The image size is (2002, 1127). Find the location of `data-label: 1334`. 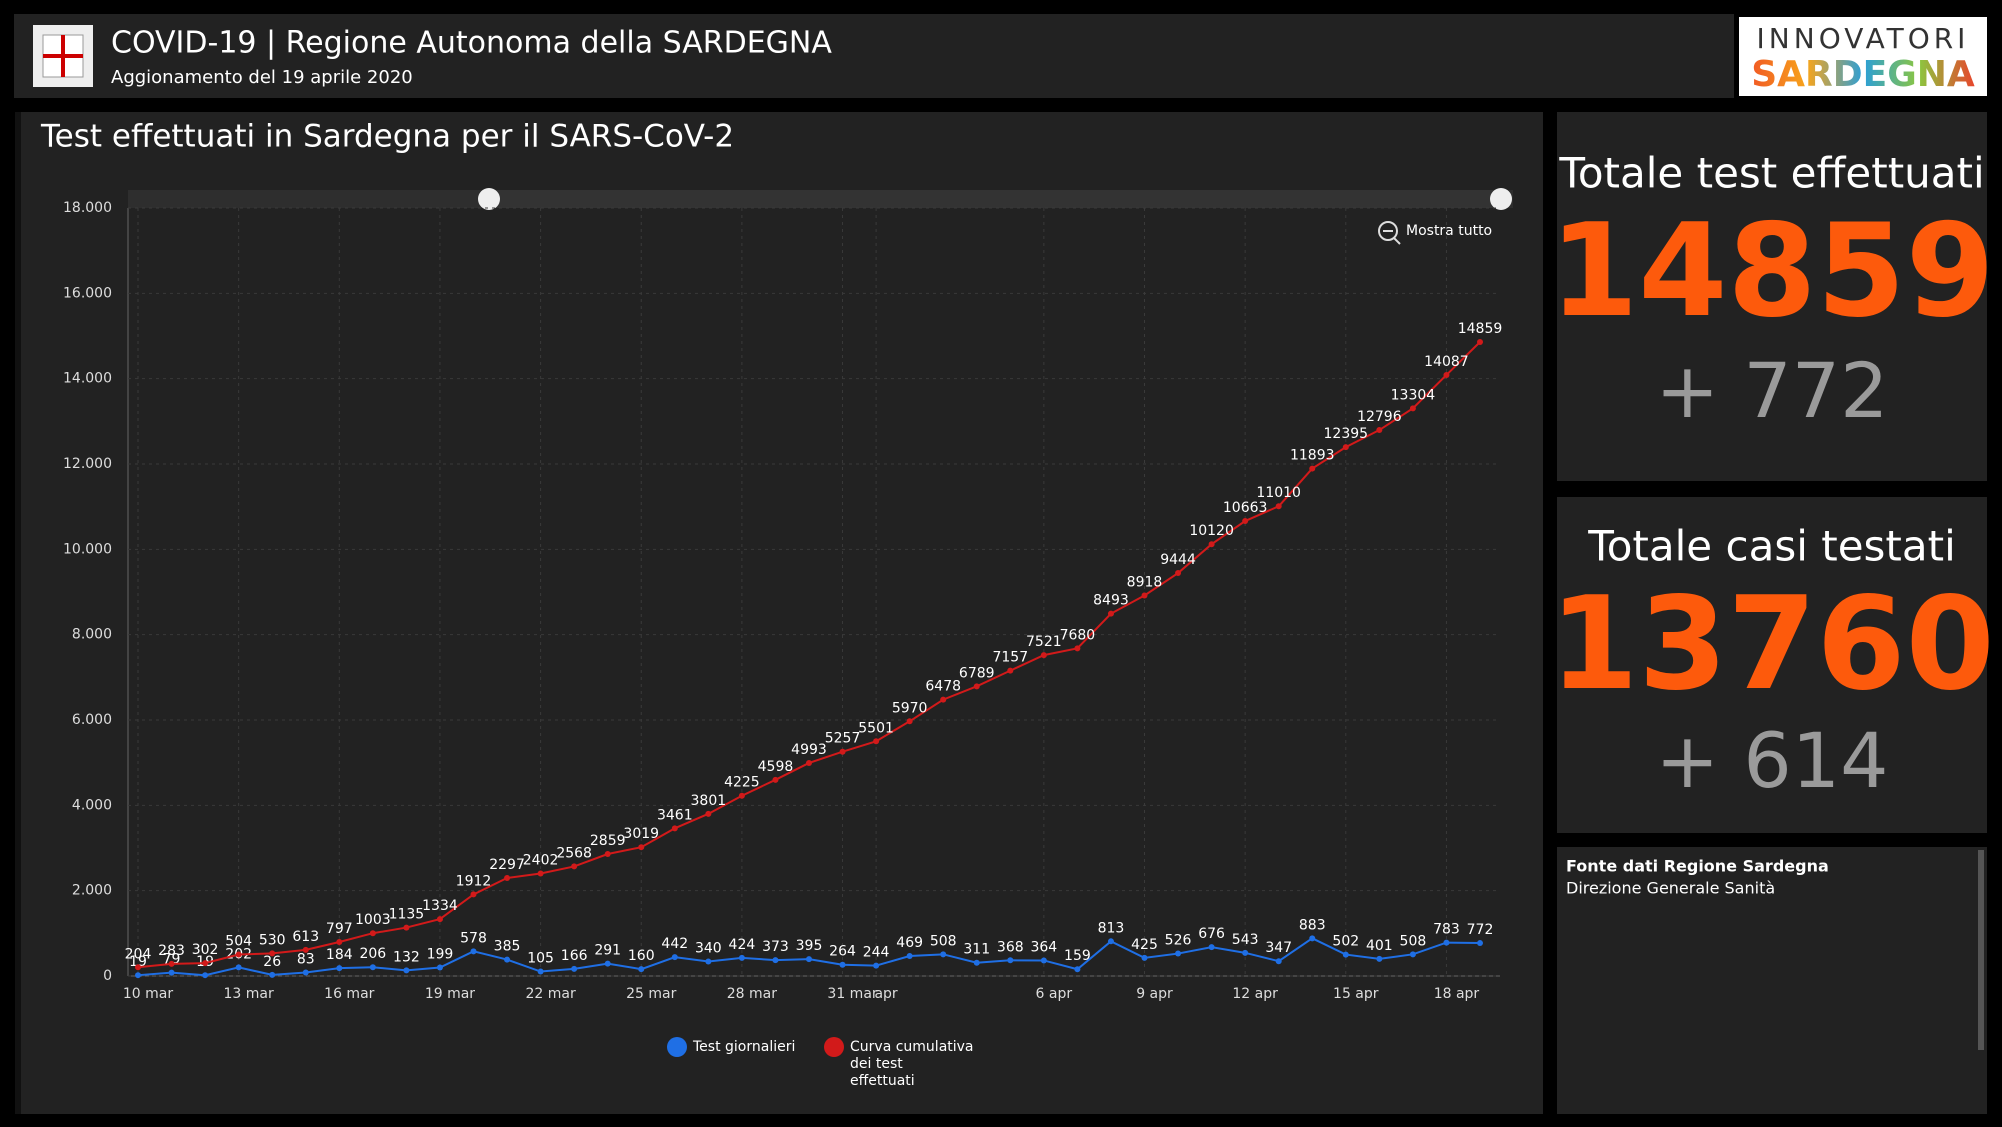

data-label: 1334 is located at coordinates (440, 906).